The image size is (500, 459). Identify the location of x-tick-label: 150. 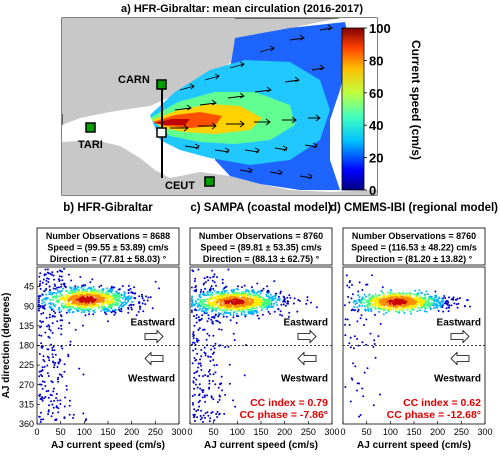
(107, 432).